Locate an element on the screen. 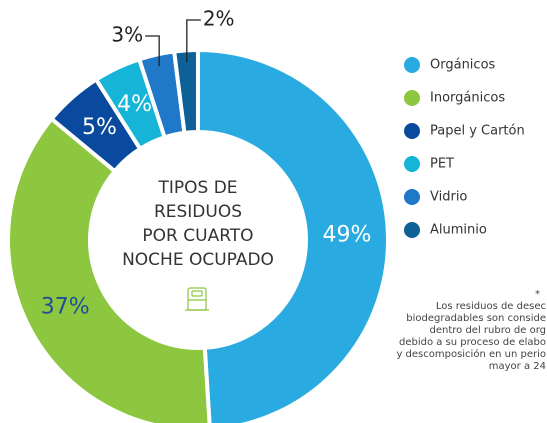 The image size is (547, 423). footnote: y descomposición en un perio is located at coordinates (471, 354).